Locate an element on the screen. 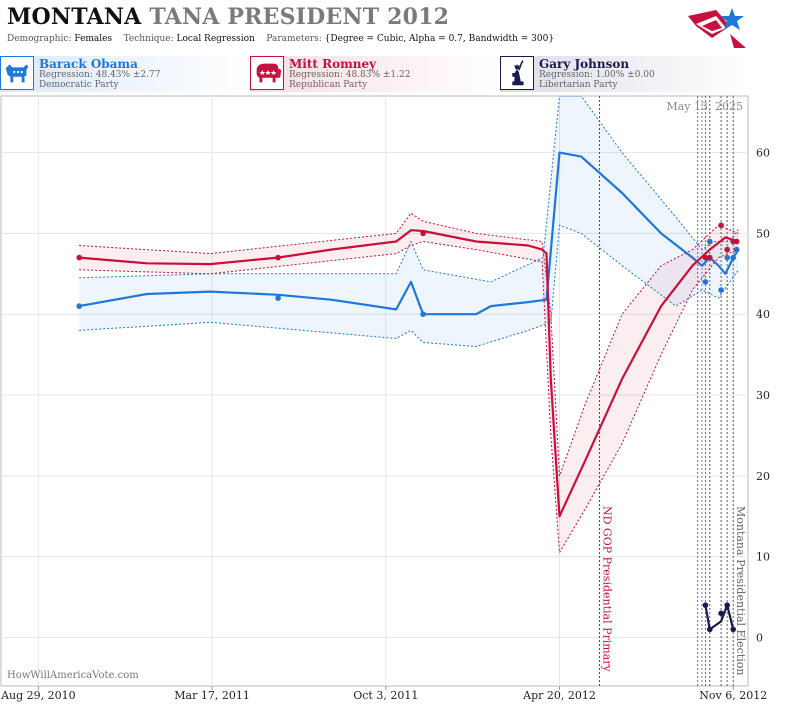  x-tick-label: Aug 29, 2010 is located at coordinates (38, 695).